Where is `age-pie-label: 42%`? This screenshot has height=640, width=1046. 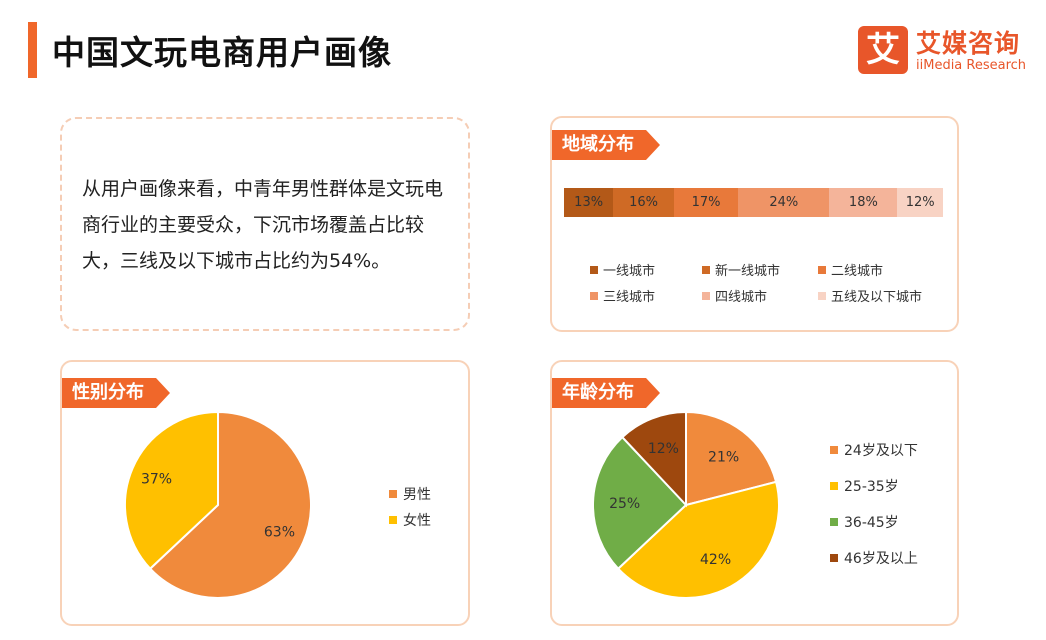
age-pie-label: 42% is located at coordinates (715, 560).